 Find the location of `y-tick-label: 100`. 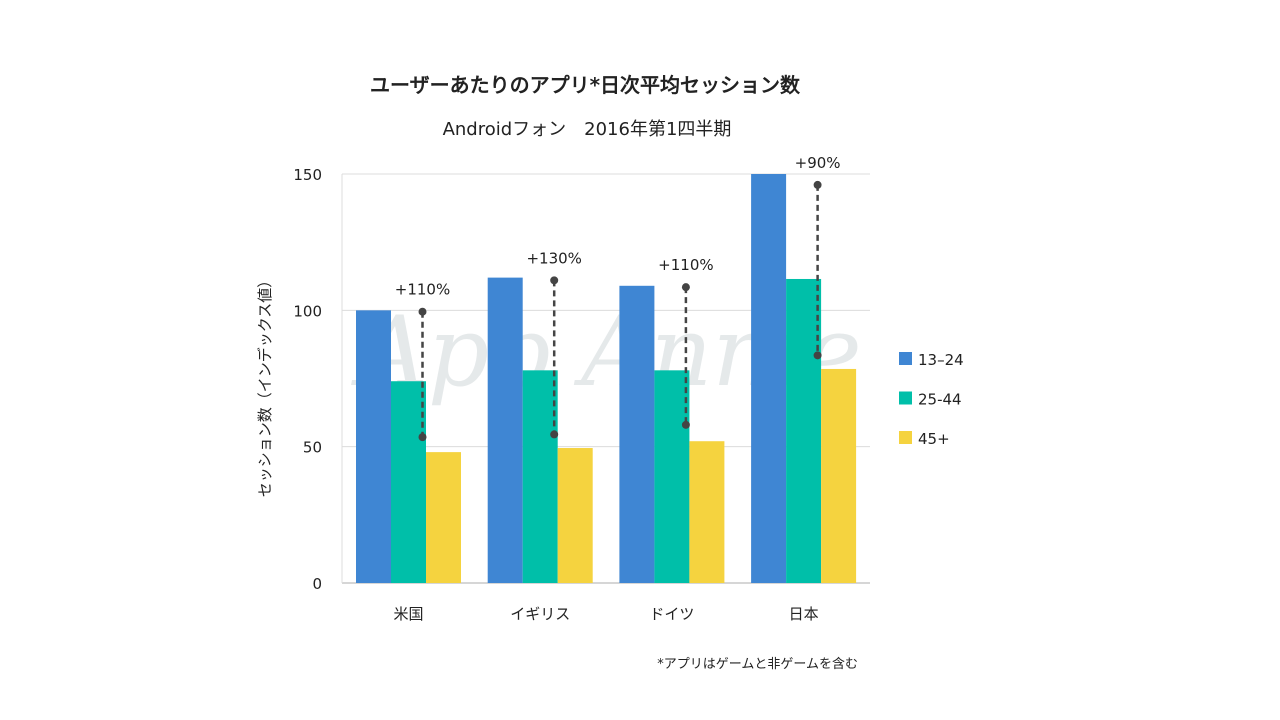

y-tick-label: 100 is located at coordinates (307, 311).